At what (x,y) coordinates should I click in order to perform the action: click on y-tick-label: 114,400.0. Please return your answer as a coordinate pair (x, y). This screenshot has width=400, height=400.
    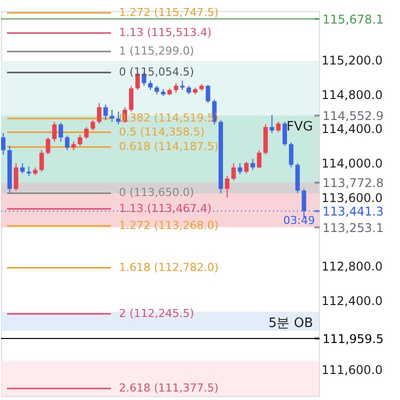
    Looking at the image, I should click on (352, 129).